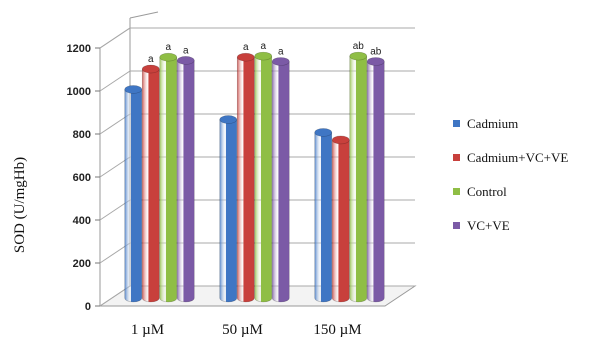  Describe the element at coordinates (82, 221) in the screenshot. I see `y-tick-label: 400` at that location.